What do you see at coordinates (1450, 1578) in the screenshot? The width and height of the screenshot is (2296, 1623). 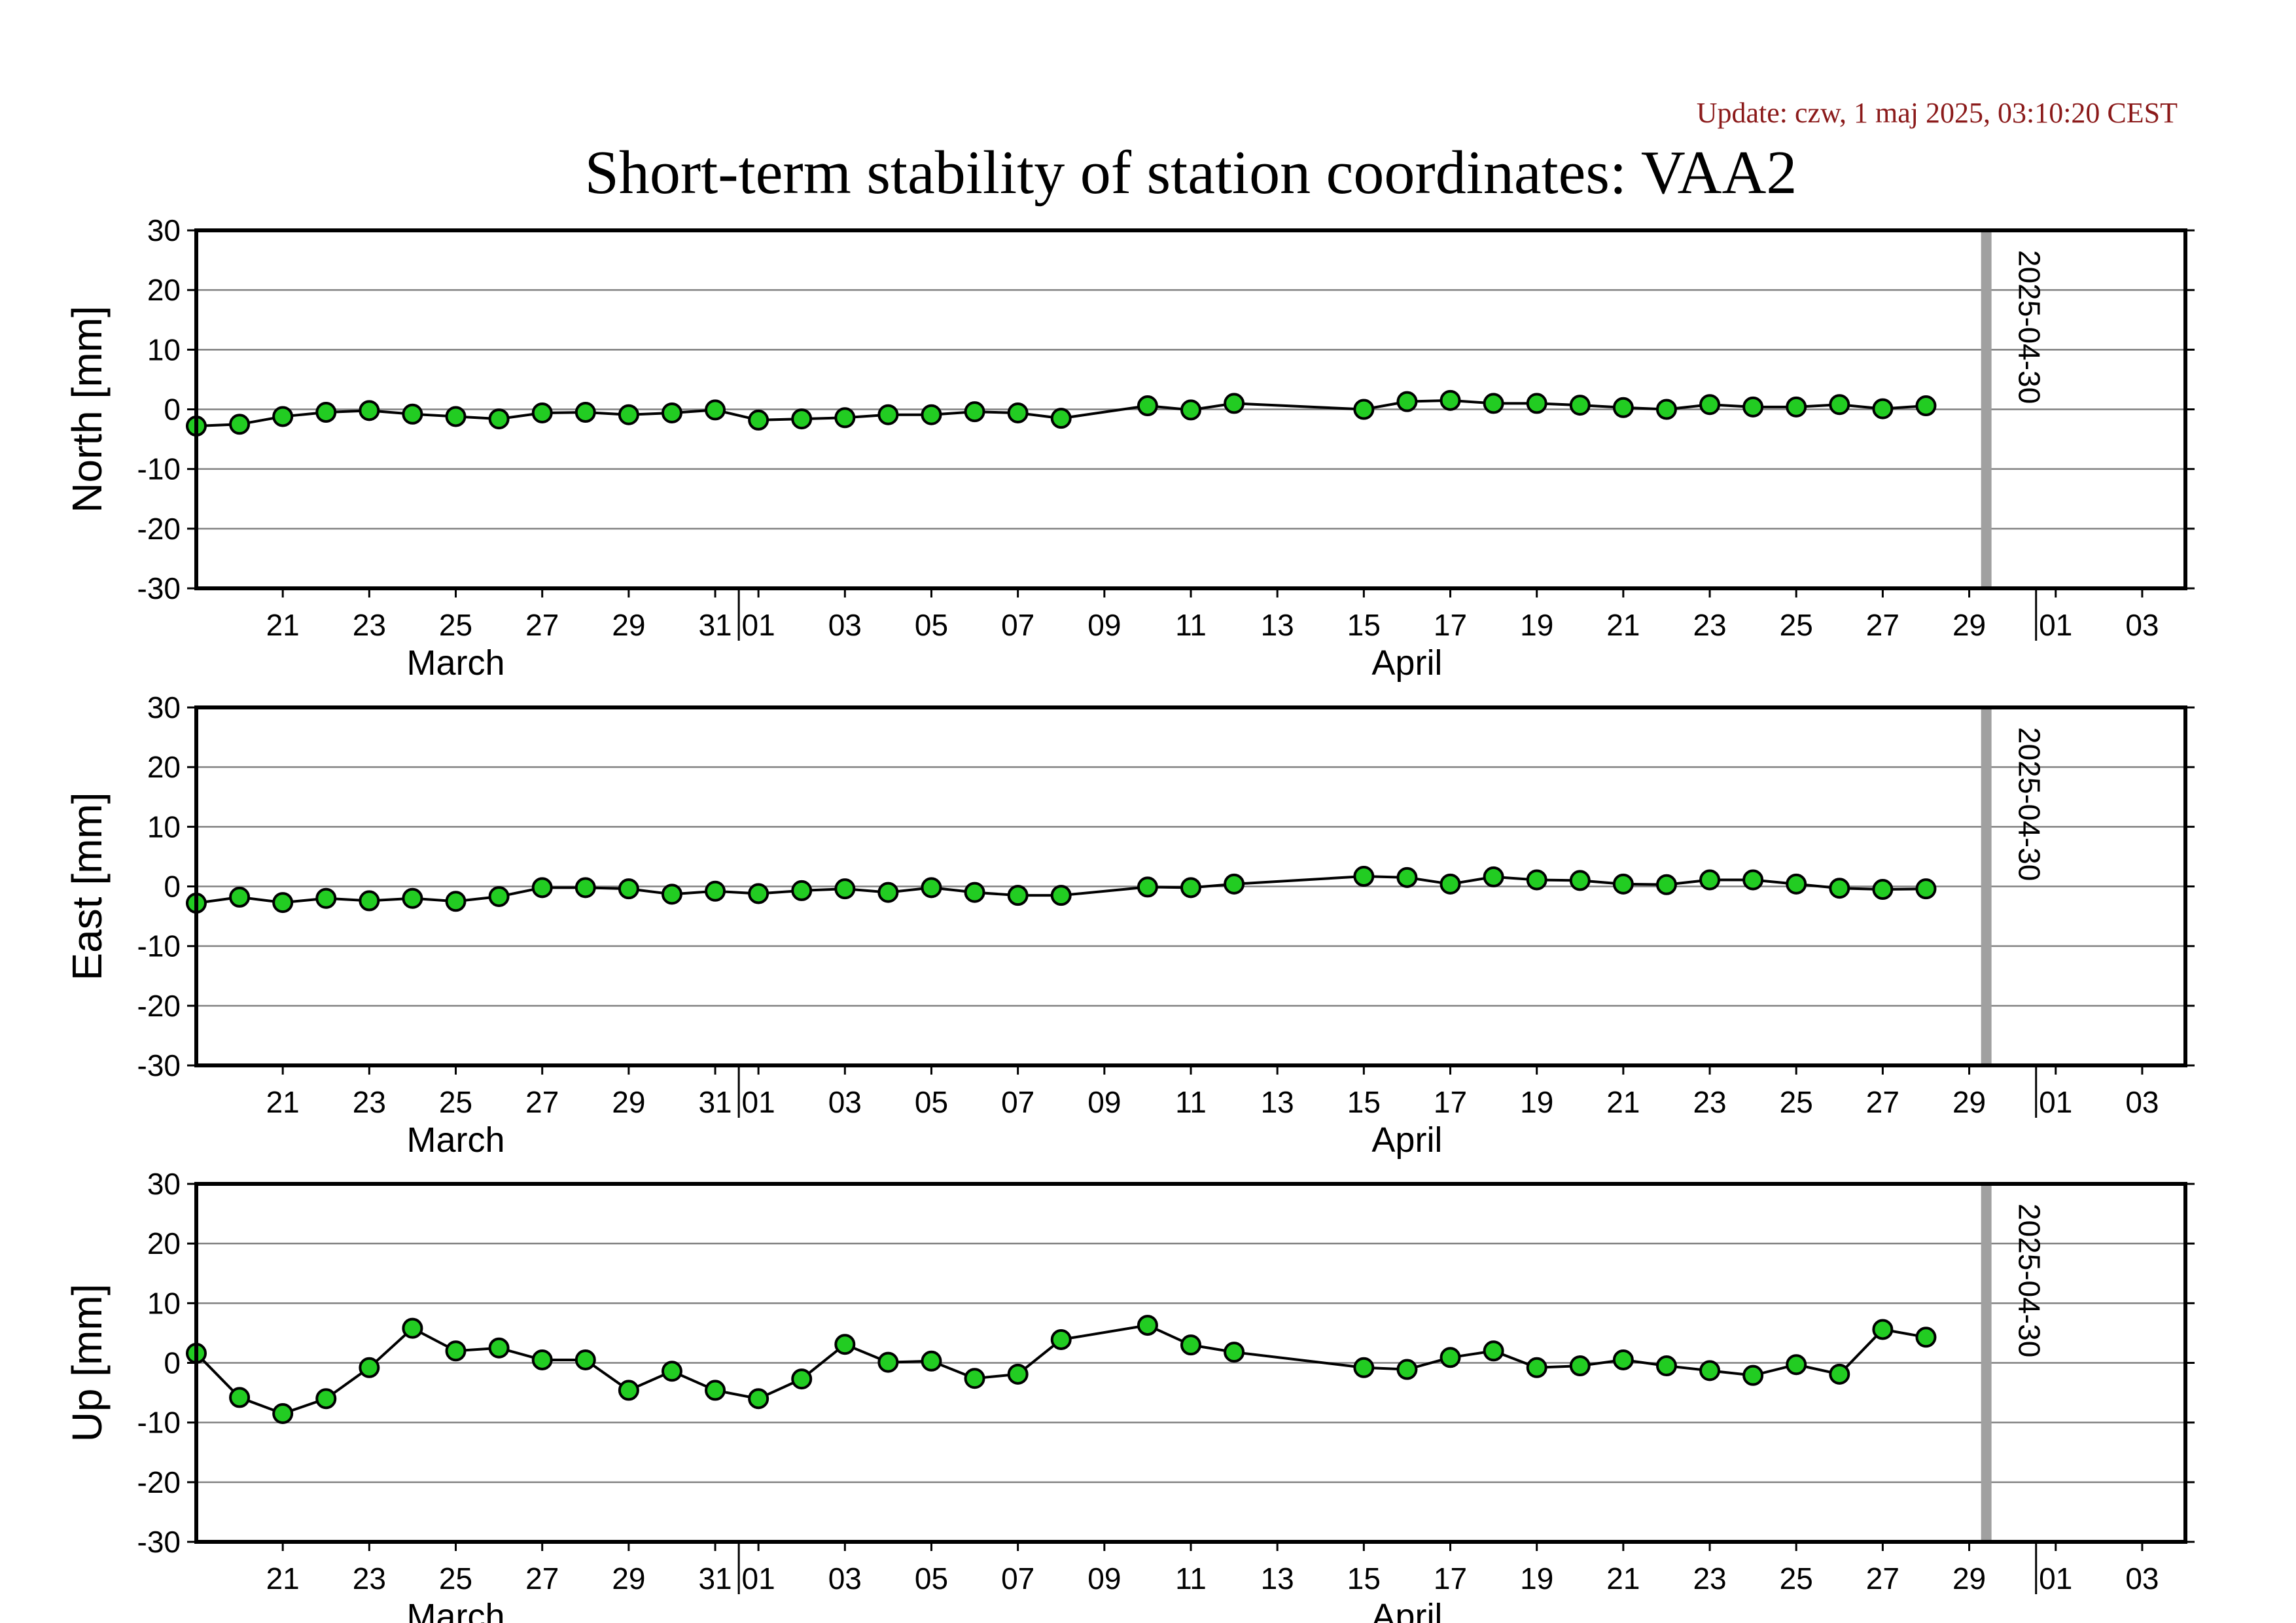 I see `x-tick-label: 17` at bounding box center [1450, 1578].